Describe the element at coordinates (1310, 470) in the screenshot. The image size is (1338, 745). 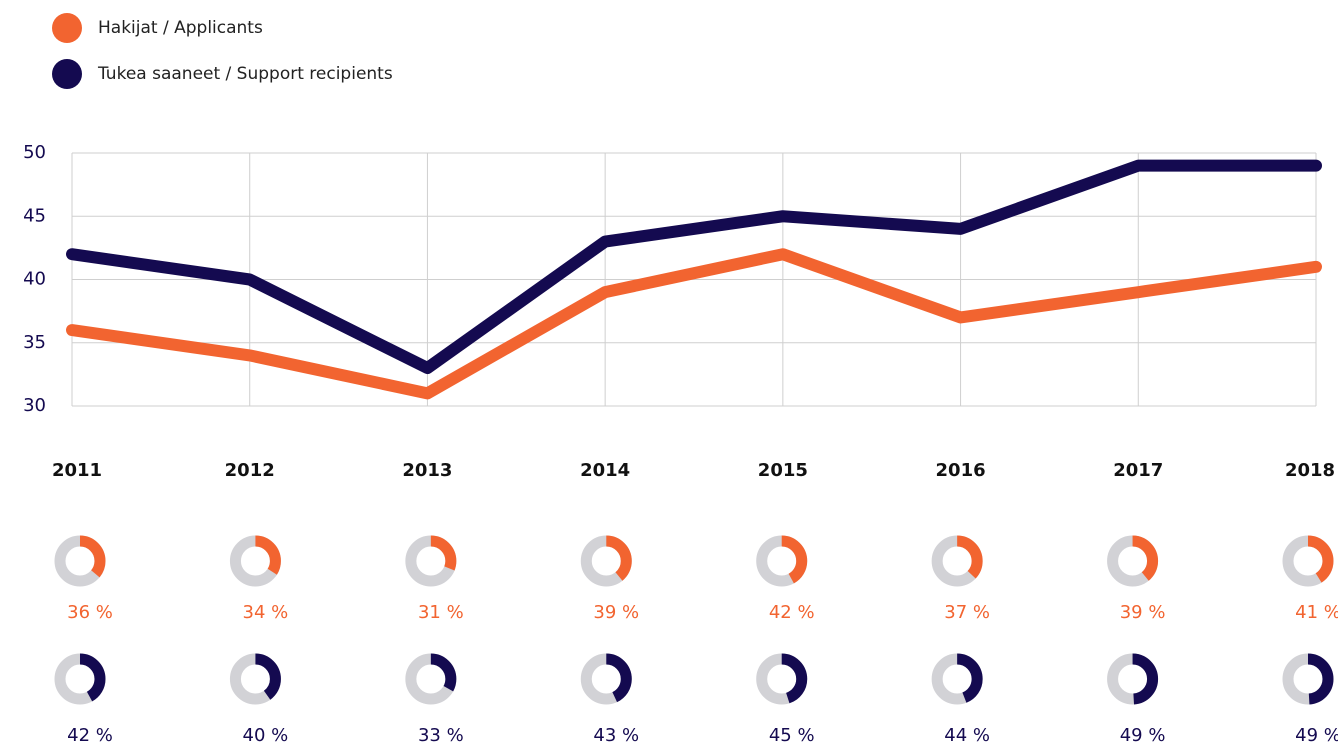
I see `x-tick-label: 2018` at that location.